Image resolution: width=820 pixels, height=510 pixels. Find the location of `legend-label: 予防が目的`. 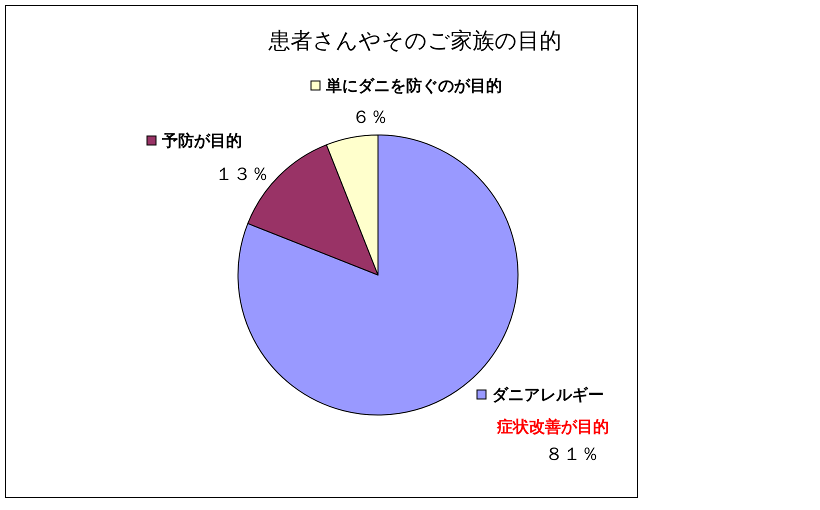

legend-label: 予防が目的 is located at coordinates (201, 140).